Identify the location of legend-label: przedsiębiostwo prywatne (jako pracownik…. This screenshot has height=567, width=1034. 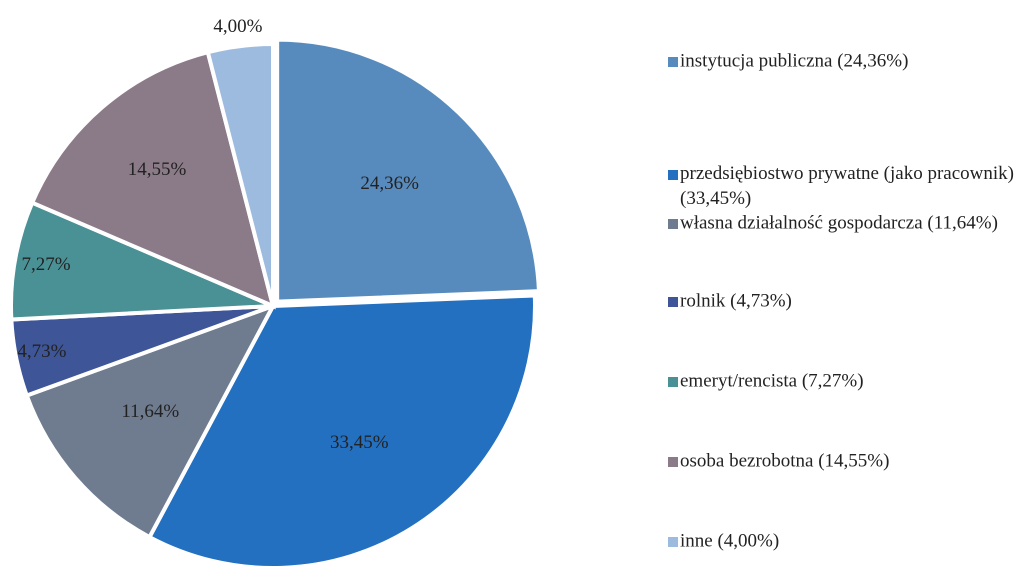
(847, 186).